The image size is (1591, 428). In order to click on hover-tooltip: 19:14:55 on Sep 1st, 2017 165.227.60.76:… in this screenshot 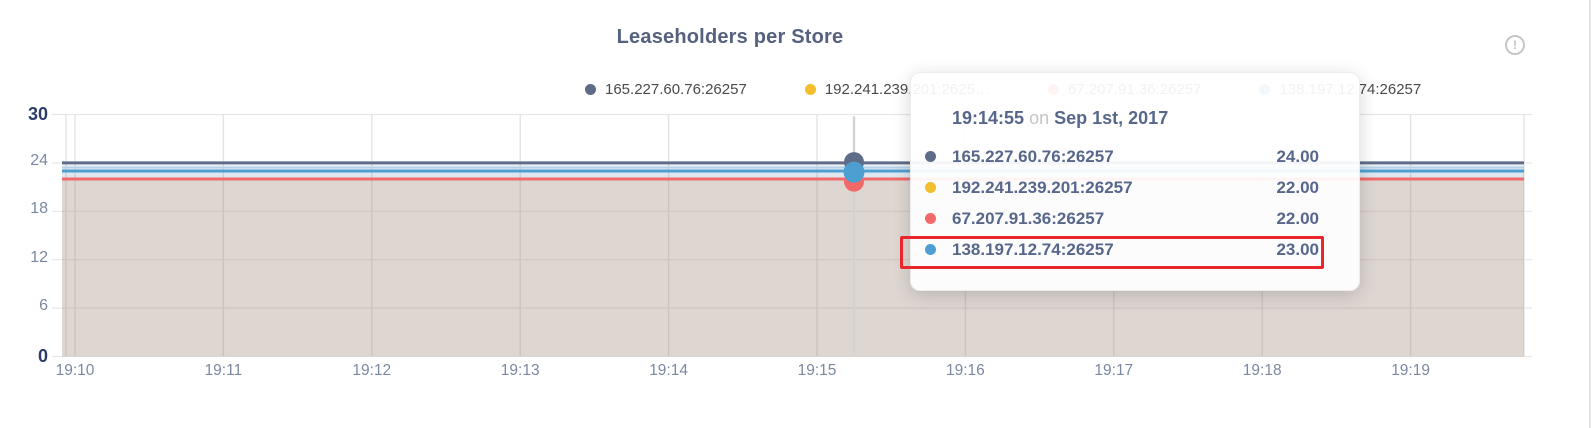, I will do `click(1130, 181)`.